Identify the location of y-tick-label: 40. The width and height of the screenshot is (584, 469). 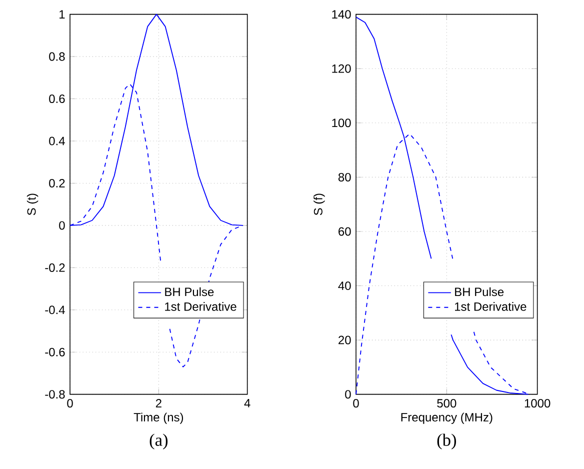
(344, 286).